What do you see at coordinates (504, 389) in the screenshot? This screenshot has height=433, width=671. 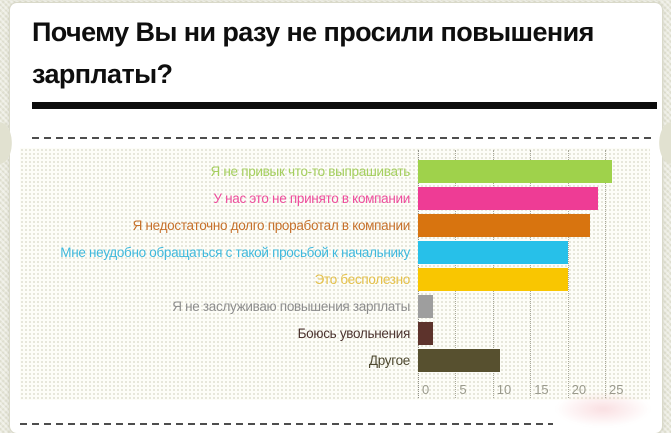 I see `x-tick-label: 10` at bounding box center [504, 389].